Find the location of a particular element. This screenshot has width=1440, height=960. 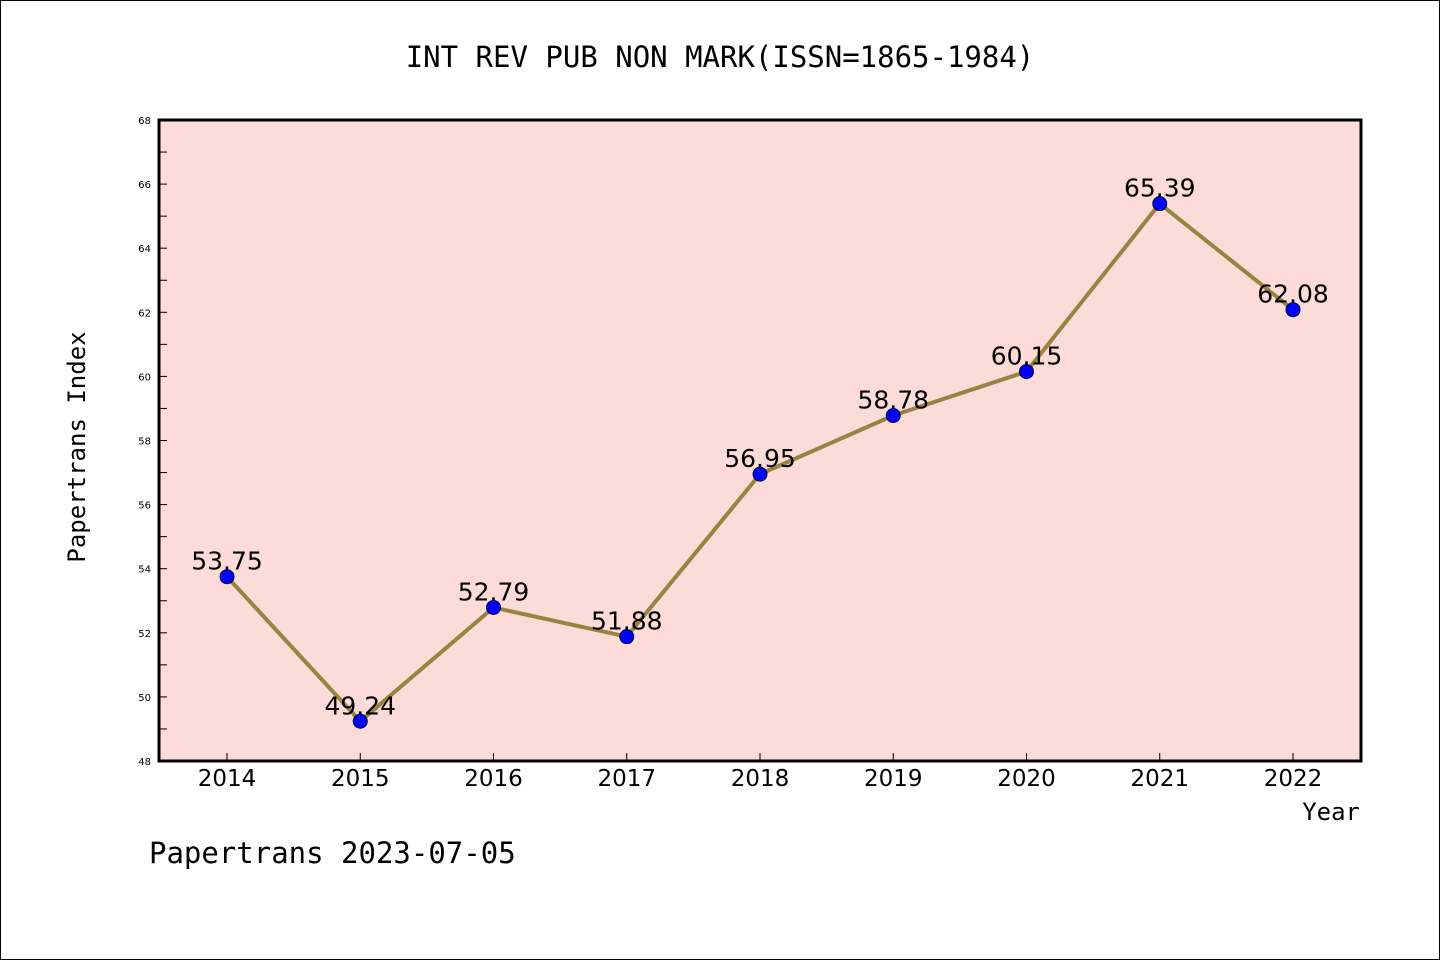

footer-text: Papertrans 2023-07-05 is located at coordinates (332, 853).